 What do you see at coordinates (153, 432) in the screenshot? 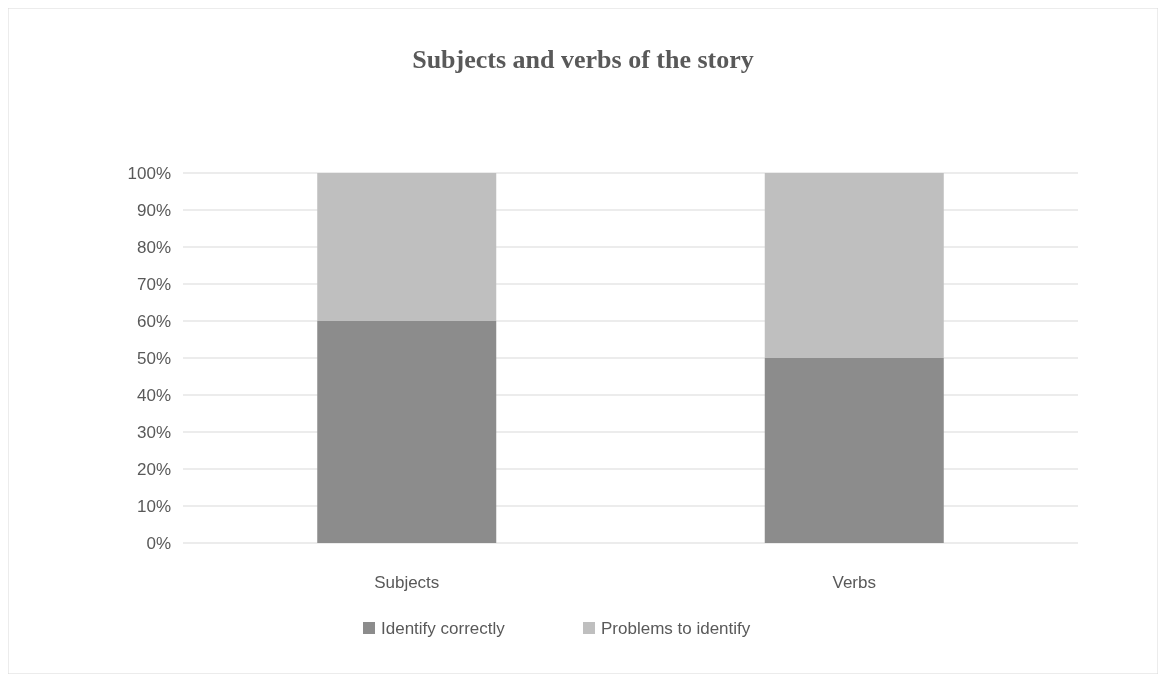
I see `y-tick-label: 30%` at bounding box center [153, 432].